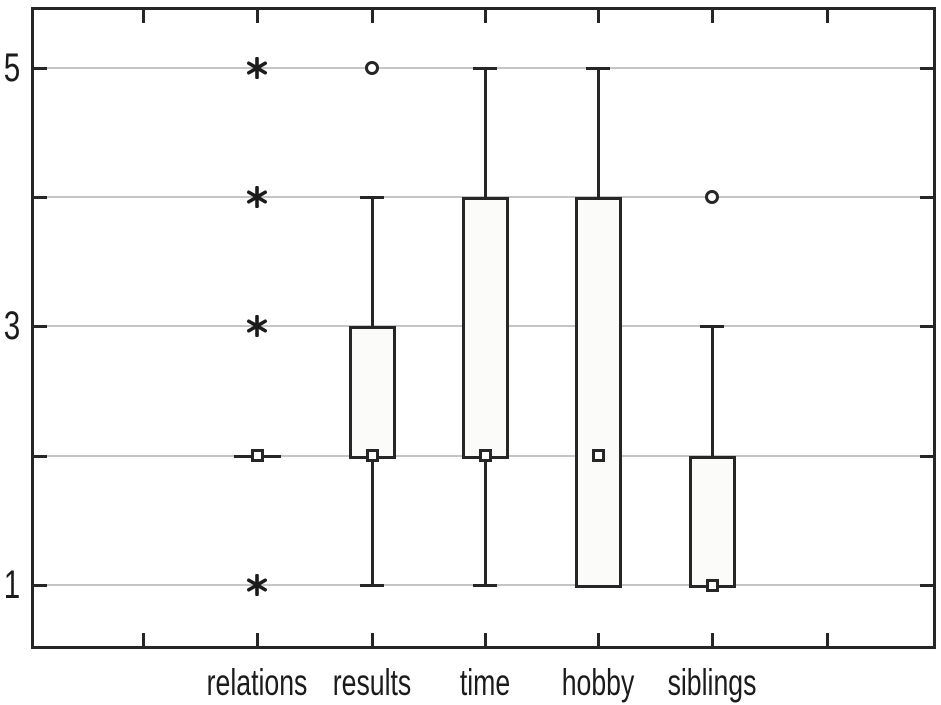 The image size is (941, 705). Describe the element at coordinates (598, 682) in the screenshot. I see `x-tick-label-hobby: hobby` at that location.